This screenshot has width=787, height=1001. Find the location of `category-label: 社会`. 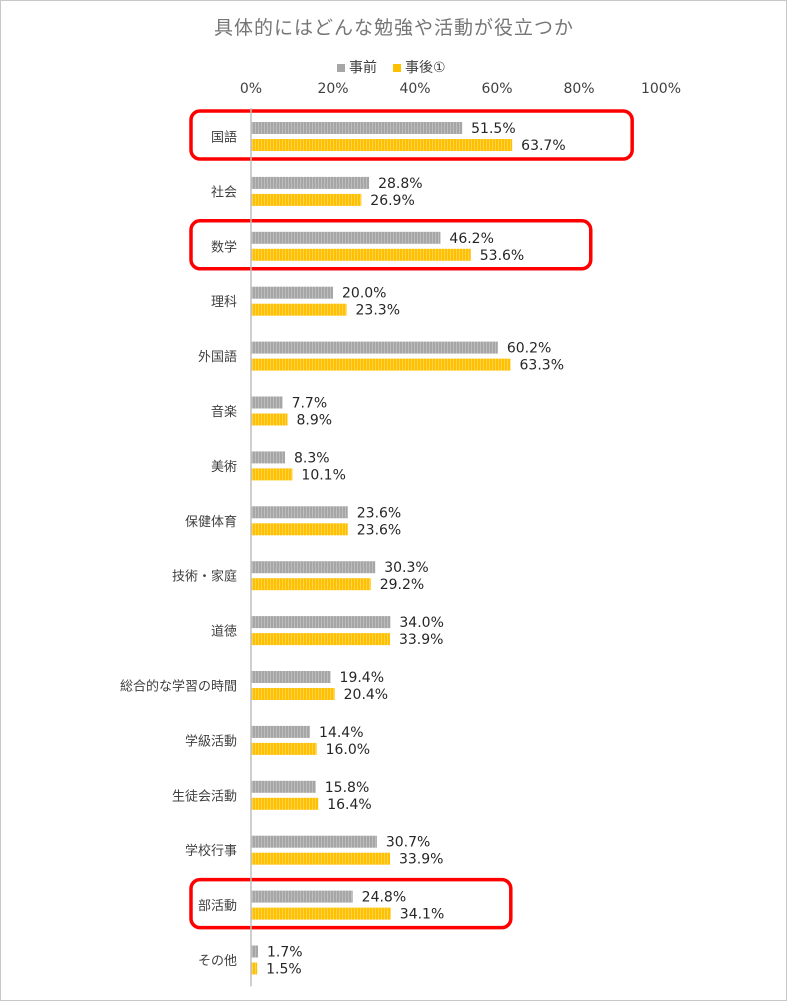

category-label: 社会 is located at coordinates (224, 192).